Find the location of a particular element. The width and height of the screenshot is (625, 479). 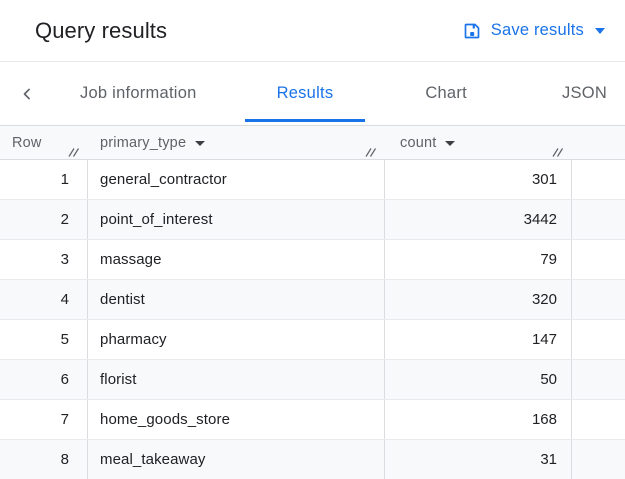

row-number-cell: 1 is located at coordinates (44, 179).